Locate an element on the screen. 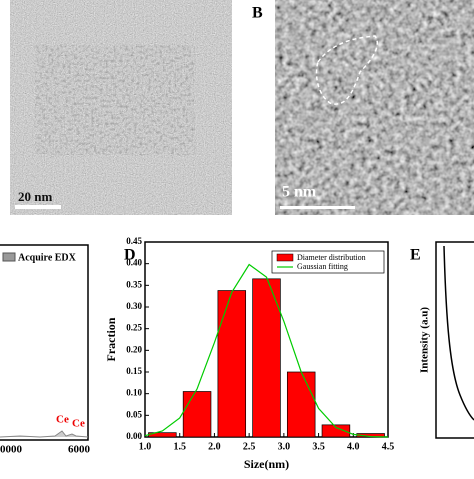 Image resolution: width=474 pixels, height=479 pixels. legend-label: Diameter distribution is located at coordinates (331, 257).